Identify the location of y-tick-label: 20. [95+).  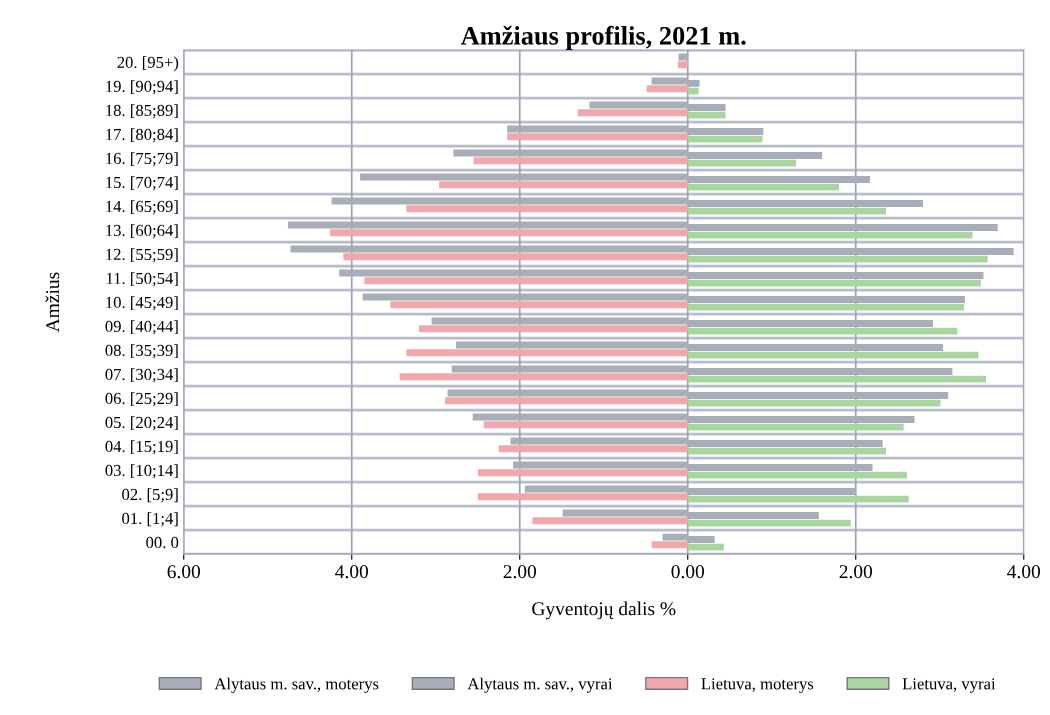
(148, 64).